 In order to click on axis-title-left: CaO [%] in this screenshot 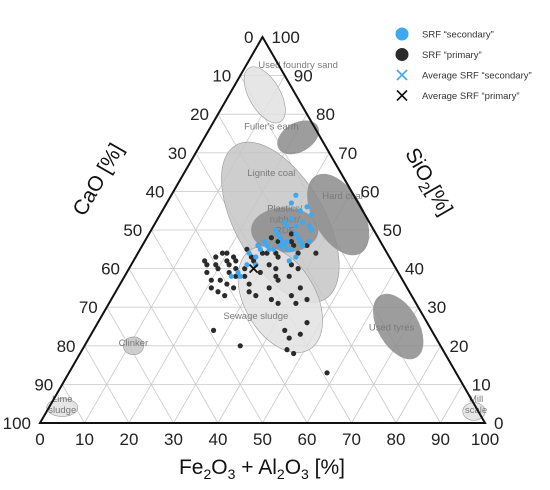, I will do `click(99, 180)`.